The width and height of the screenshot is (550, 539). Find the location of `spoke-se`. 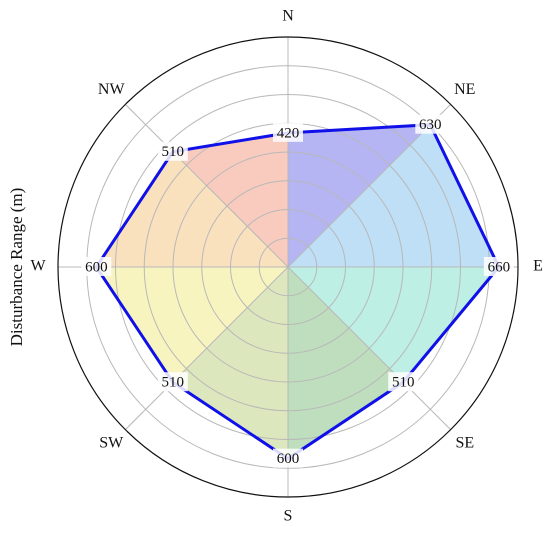

spoke-se is located at coordinates (369, 348).